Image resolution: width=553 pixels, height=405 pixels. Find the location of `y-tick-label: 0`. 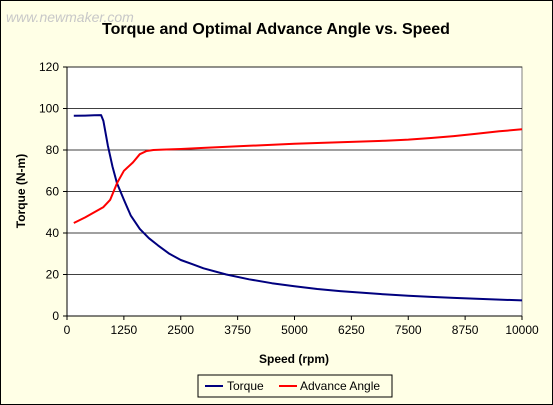

y-tick-label: 0 is located at coordinates (55, 316).